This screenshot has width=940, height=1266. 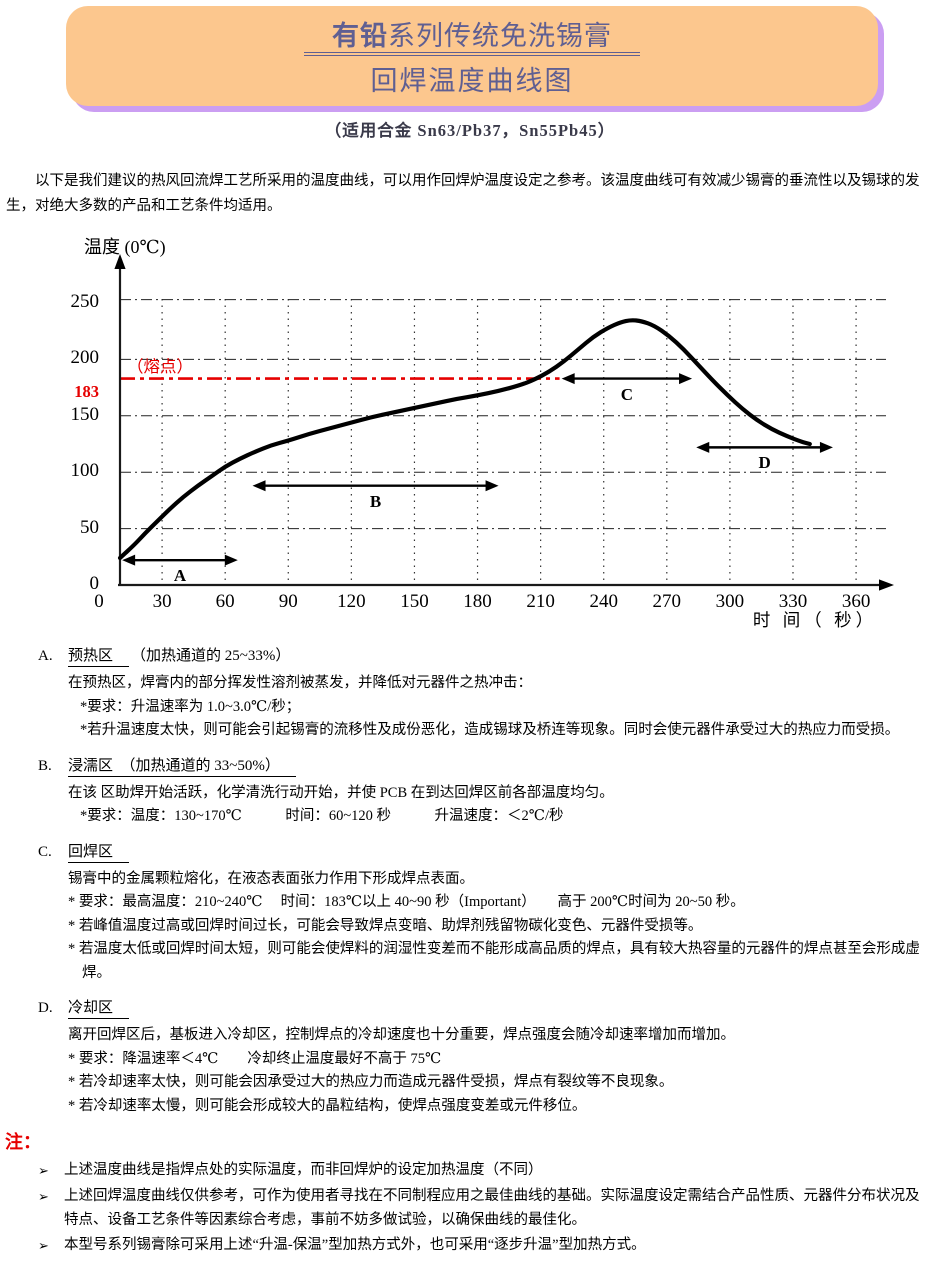 I want to click on section-title: 浸濡区 （加热通道的 33~50%）, so click(x=182, y=767).